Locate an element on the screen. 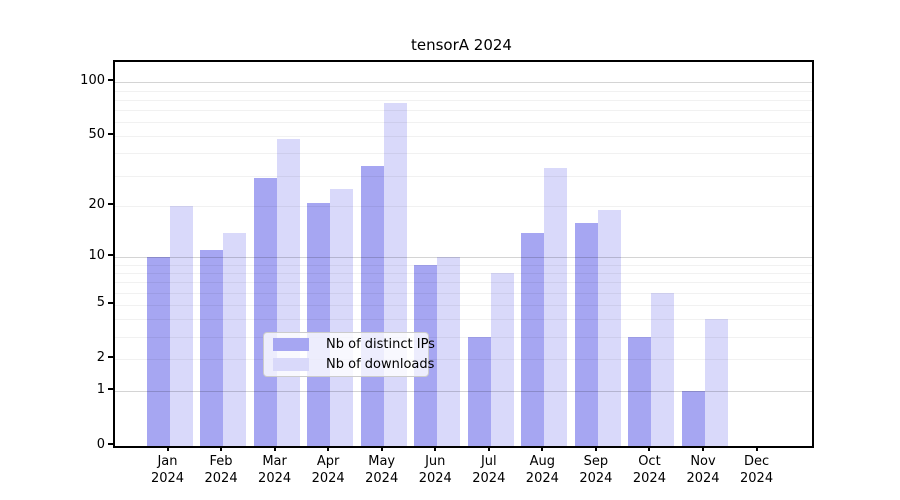 The width and height of the screenshot is (900, 500). x-tick-label: May 2024 is located at coordinates (382, 470).